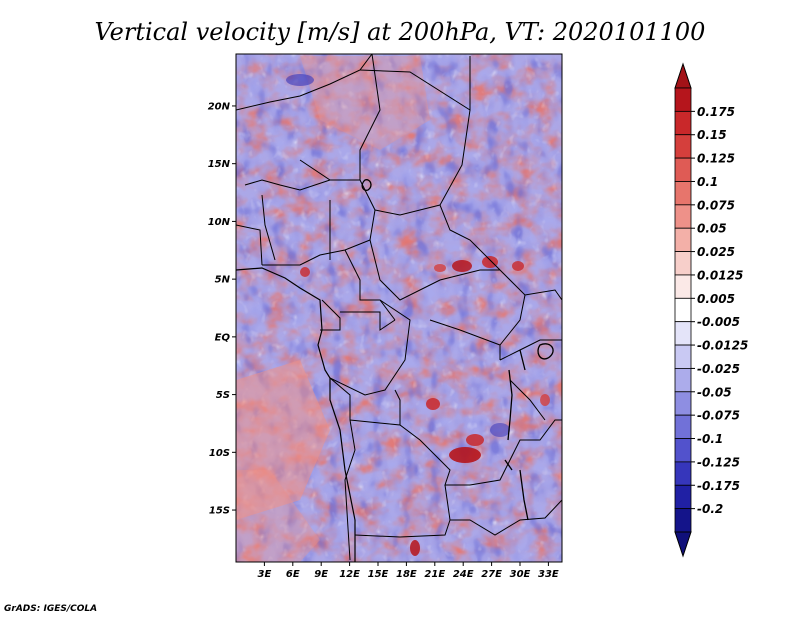 This screenshot has width=800, height=618. I want to click on lat-tick-label: 5N, so click(223, 280).